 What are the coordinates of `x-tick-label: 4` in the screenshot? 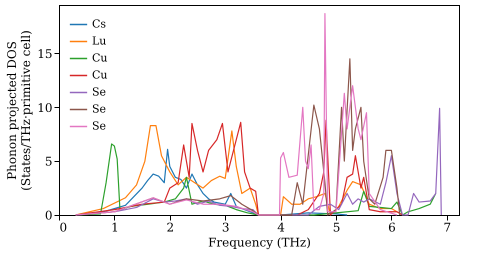 It's located at (281, 227).